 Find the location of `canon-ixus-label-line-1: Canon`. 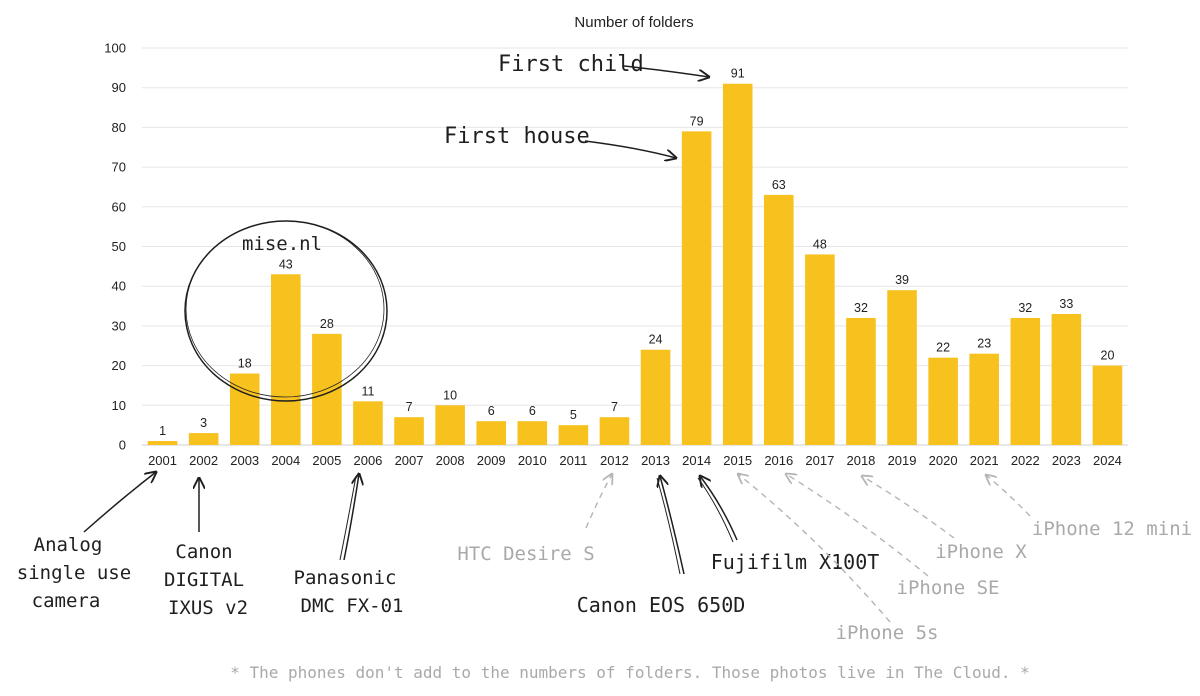

canon-ixus-label-line-1: Canon is located at coordinates (203, 552).